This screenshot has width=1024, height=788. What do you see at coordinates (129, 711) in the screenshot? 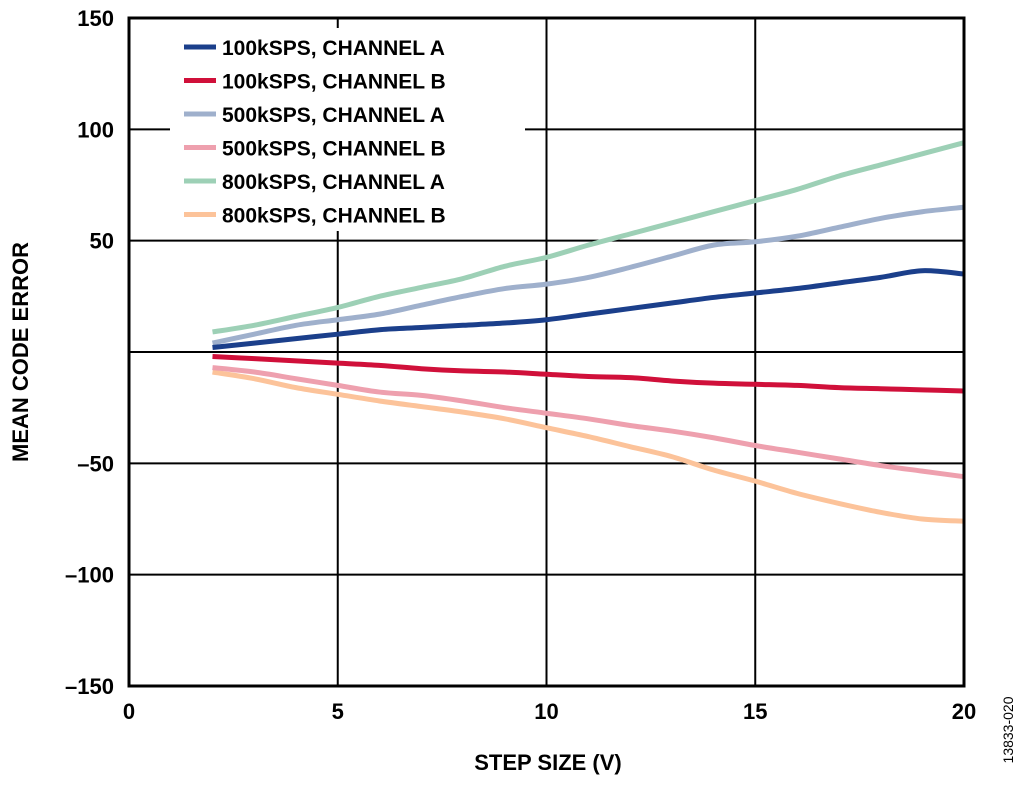
I see `x-tick-label: 0` at bounding box center [129, 711].